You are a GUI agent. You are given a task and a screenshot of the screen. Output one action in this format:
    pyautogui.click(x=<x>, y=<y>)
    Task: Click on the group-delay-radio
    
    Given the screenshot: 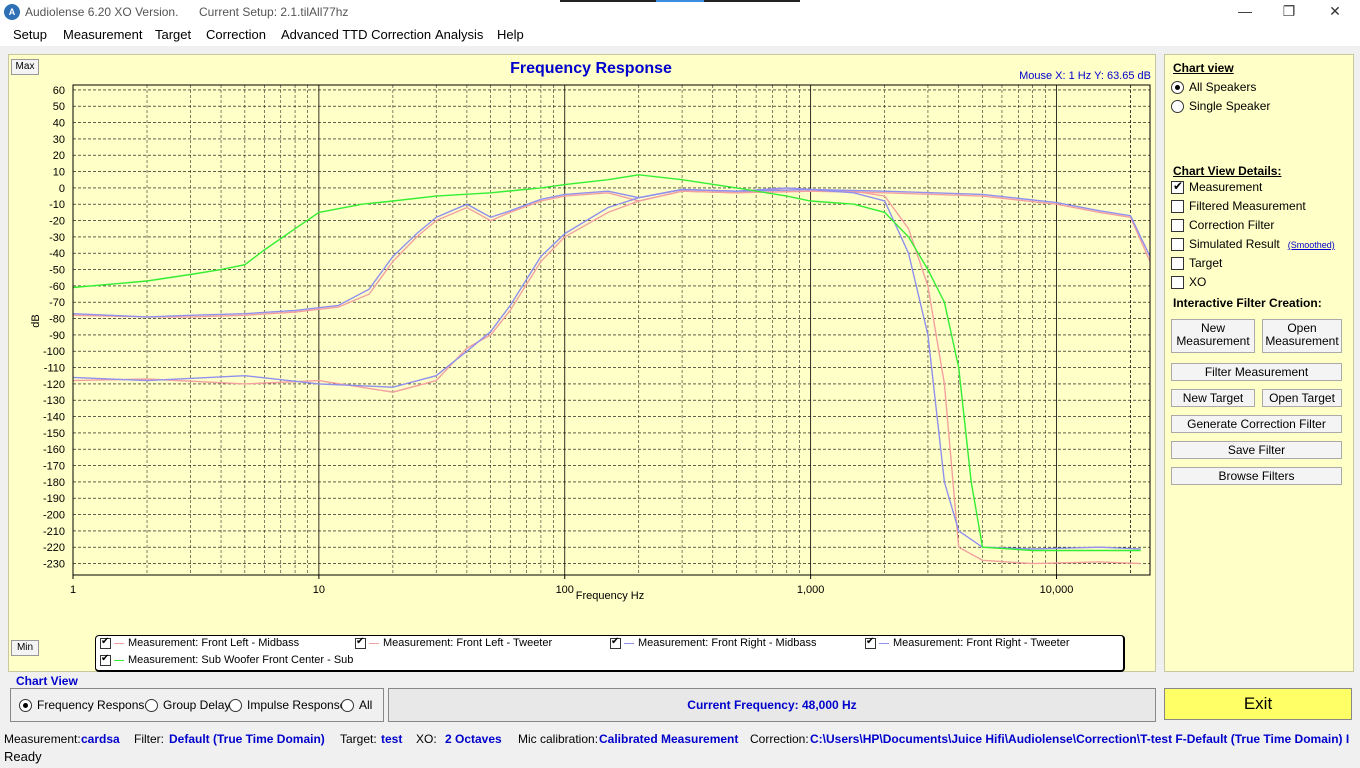 What is the action you would take?
    pyautogui.click(x=151, y=706)
    